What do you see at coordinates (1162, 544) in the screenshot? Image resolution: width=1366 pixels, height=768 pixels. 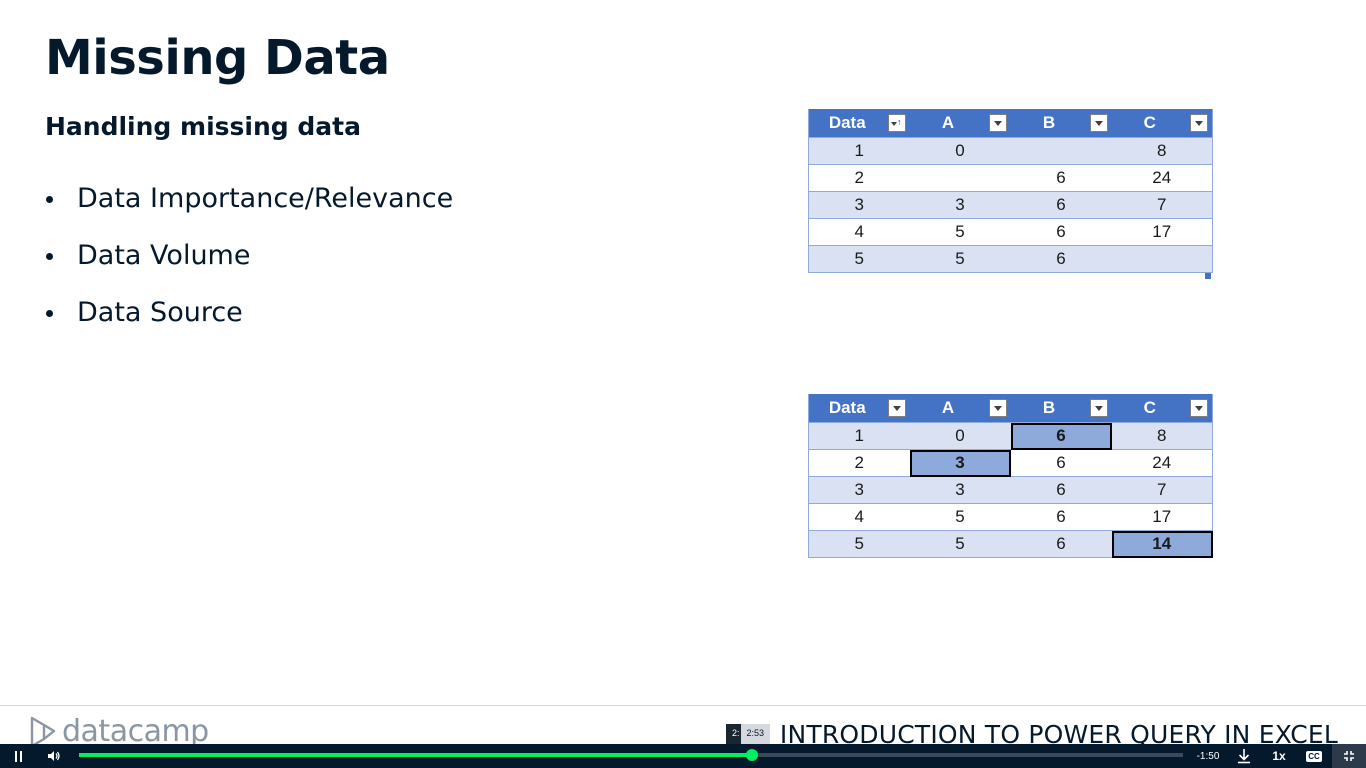 I see `filled-cell: 14` at bounding box center [1162, 544].